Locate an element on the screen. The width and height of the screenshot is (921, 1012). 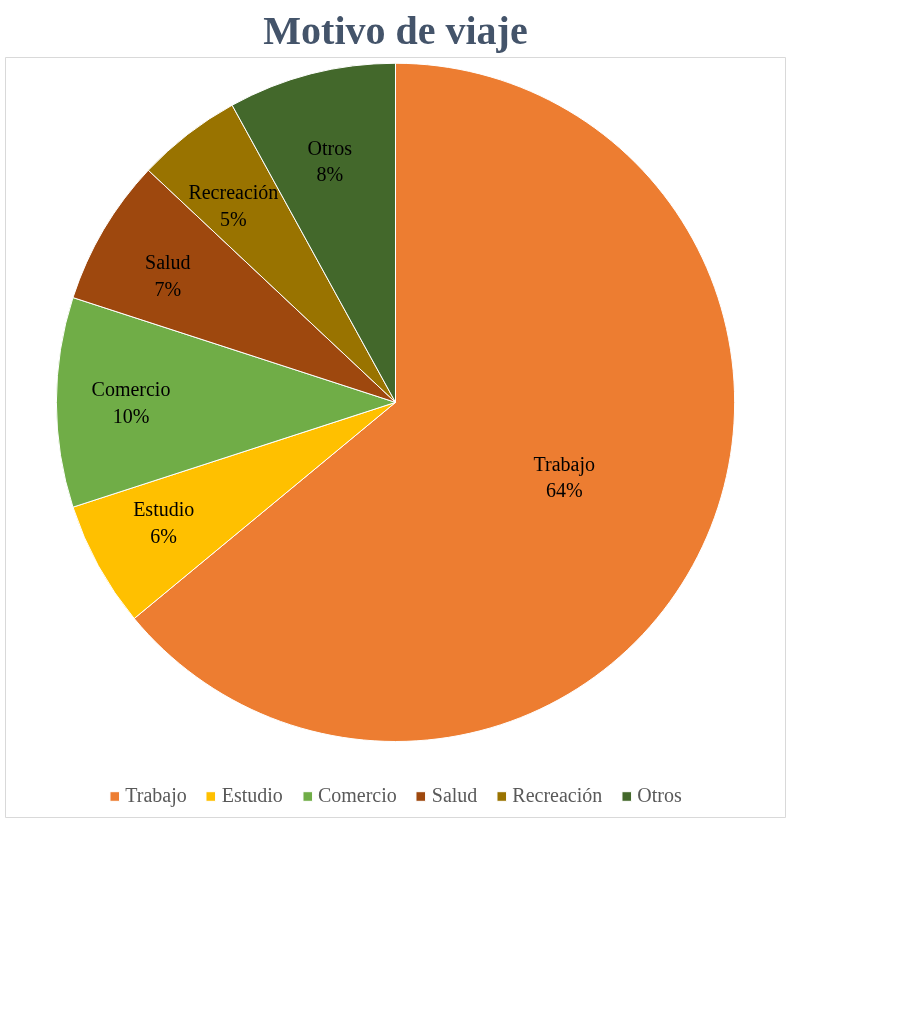
data-label: 10% is located at coordinates (131, 415).